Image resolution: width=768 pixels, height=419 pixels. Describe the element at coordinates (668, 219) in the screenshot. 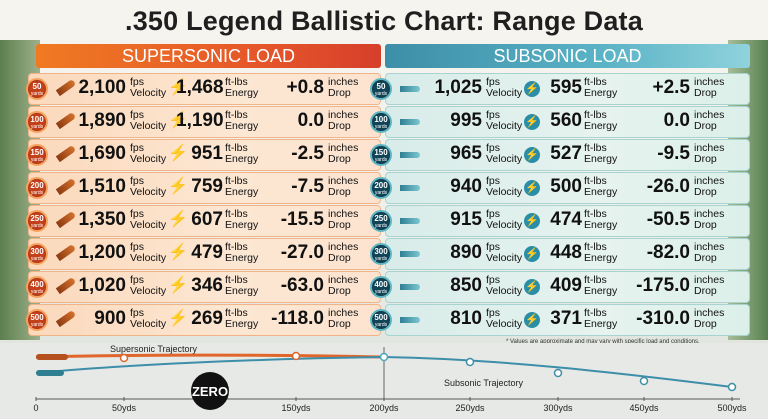

I see `subsonic-drop: -50.5` at that location.